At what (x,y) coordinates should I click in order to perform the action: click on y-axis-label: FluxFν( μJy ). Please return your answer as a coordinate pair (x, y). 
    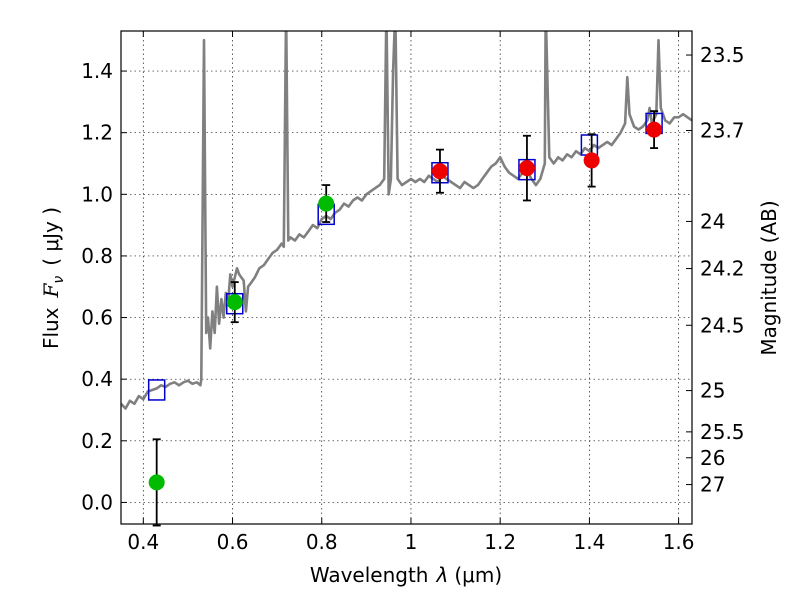
    Looking at the image, I should click on (53, 278).